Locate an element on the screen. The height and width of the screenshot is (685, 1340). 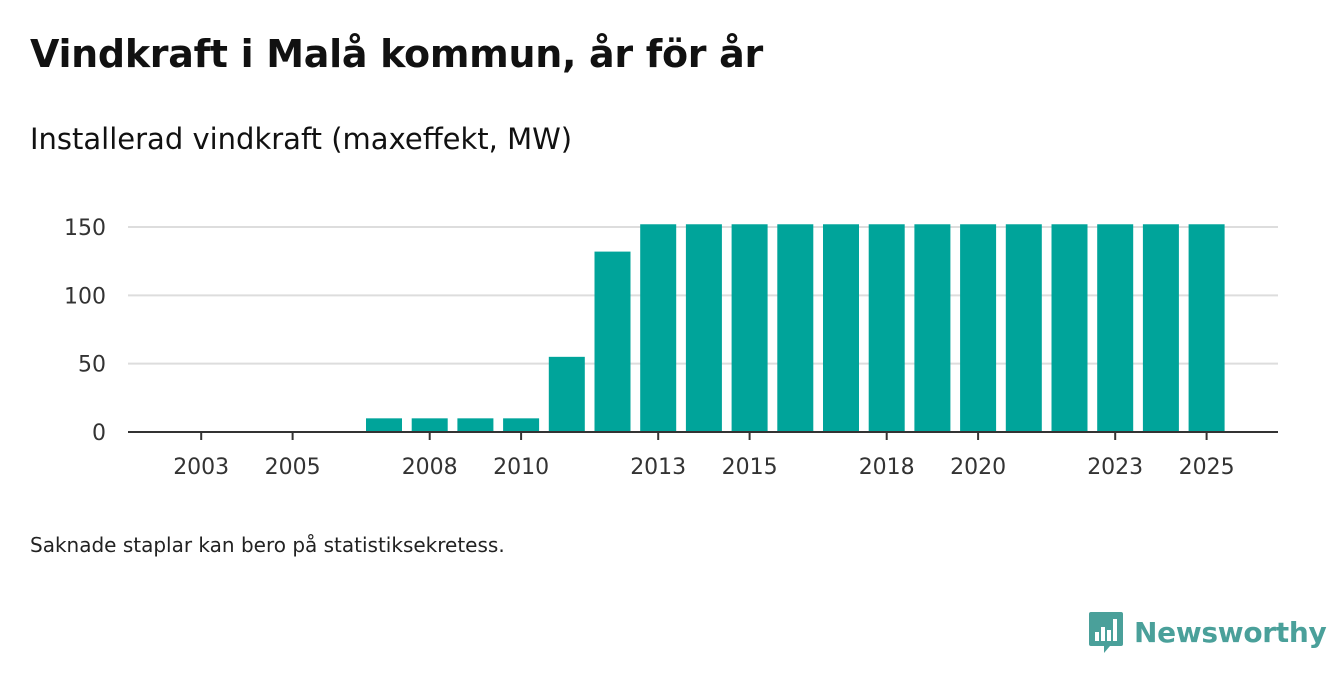
brand-name: Newsworthy is located at coordinates (1230, 632).